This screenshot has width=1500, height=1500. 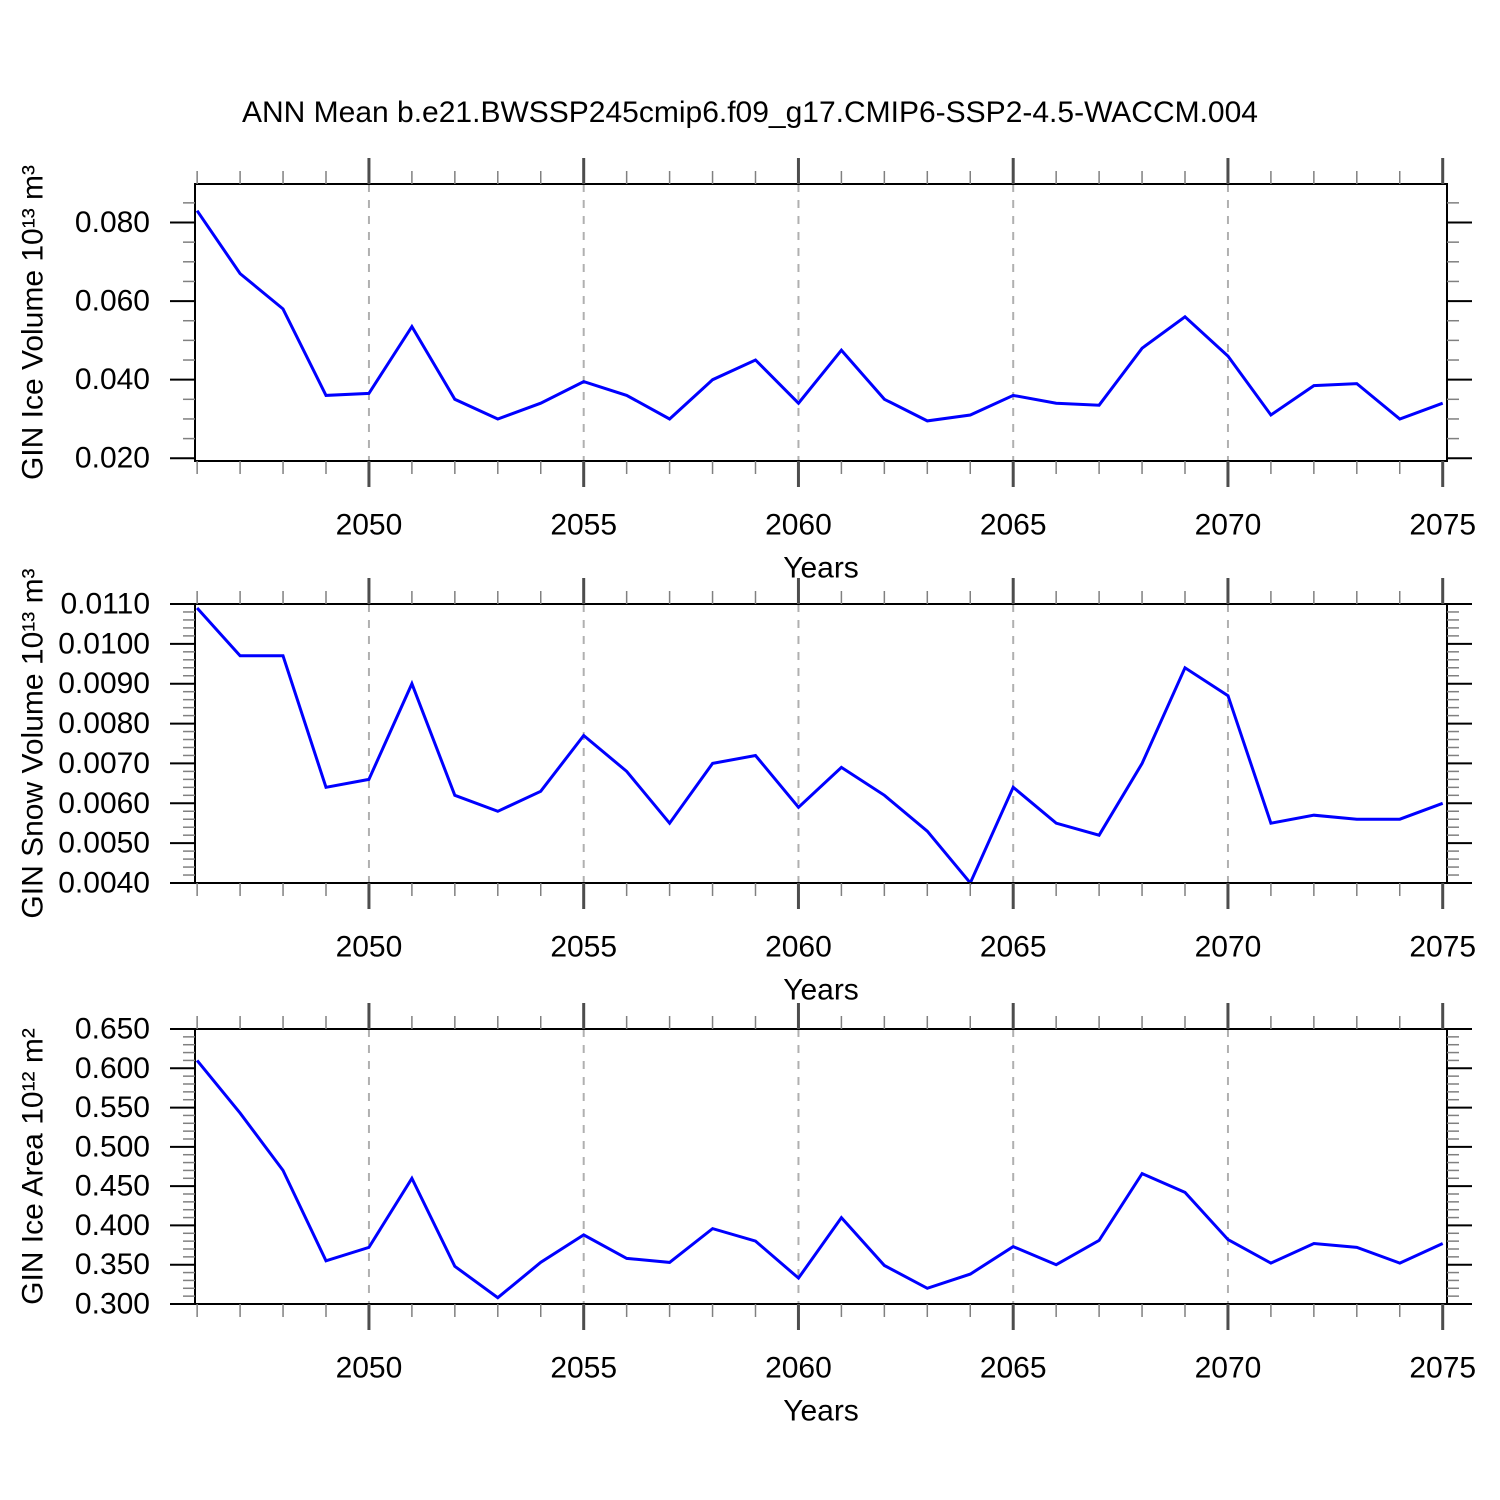 What do you see at coordinates (104, 683) in the screenshot?
I see `y-tick-label: 0.0090` at bounding box center [104, 683].